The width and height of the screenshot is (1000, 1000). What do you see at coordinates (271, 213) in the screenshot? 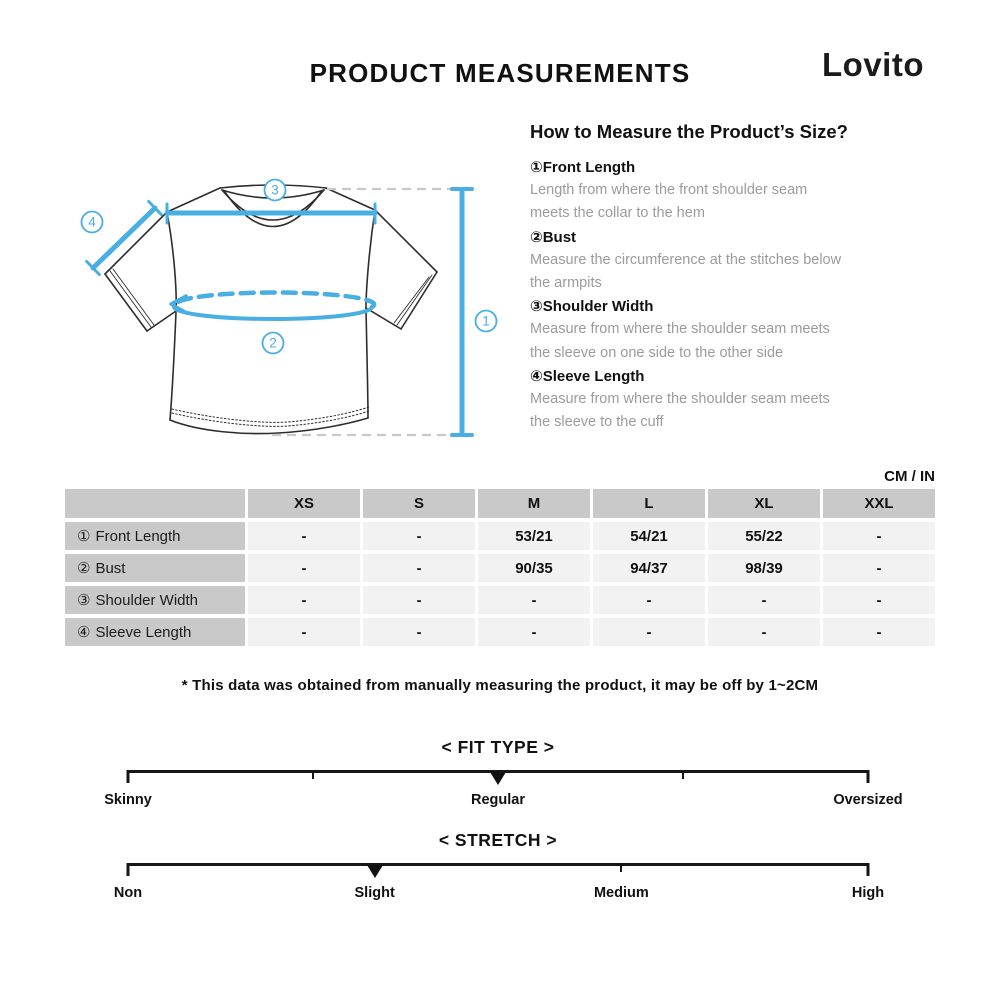
I see `shoulder-width-arrow` at bounding box center [271, 213].